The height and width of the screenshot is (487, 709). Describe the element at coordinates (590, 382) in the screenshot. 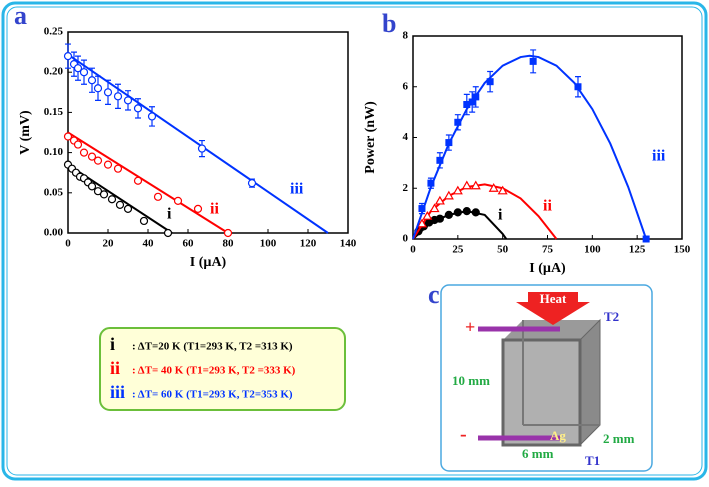

I see `block-side` at that location.